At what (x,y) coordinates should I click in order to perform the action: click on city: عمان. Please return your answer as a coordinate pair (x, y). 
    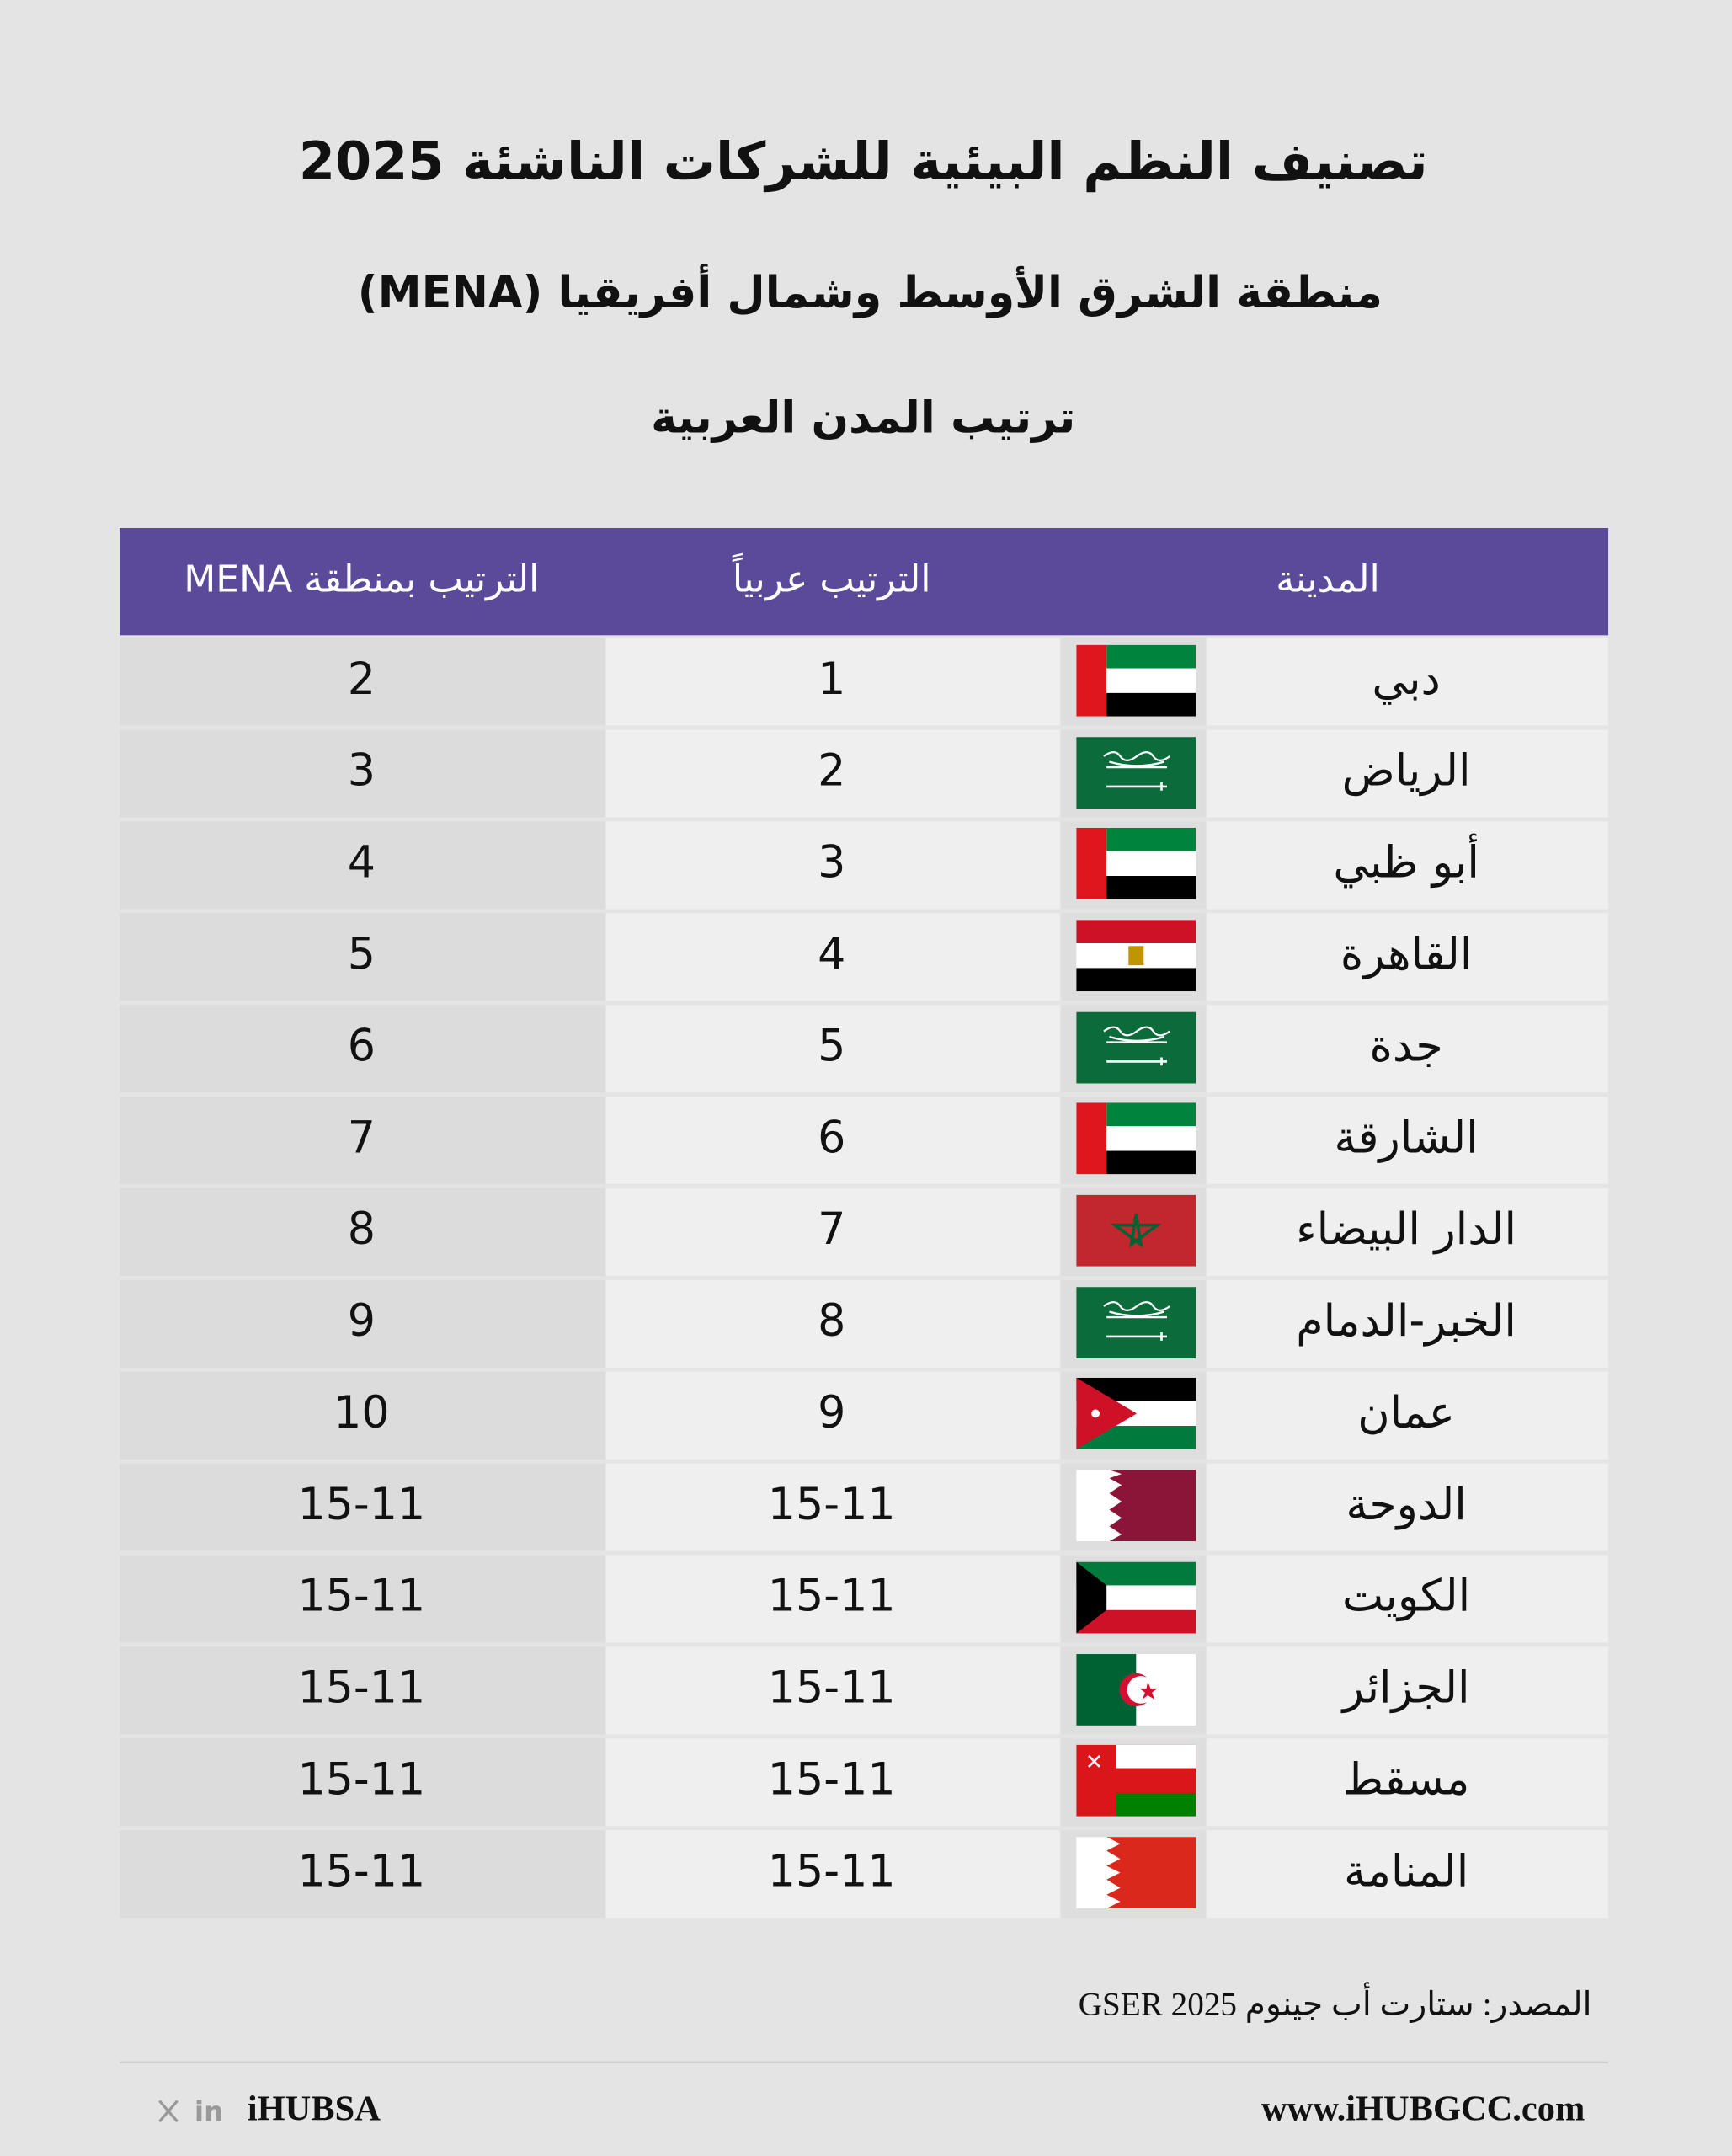
    Looking at the image, I should click on (1406, 1413).